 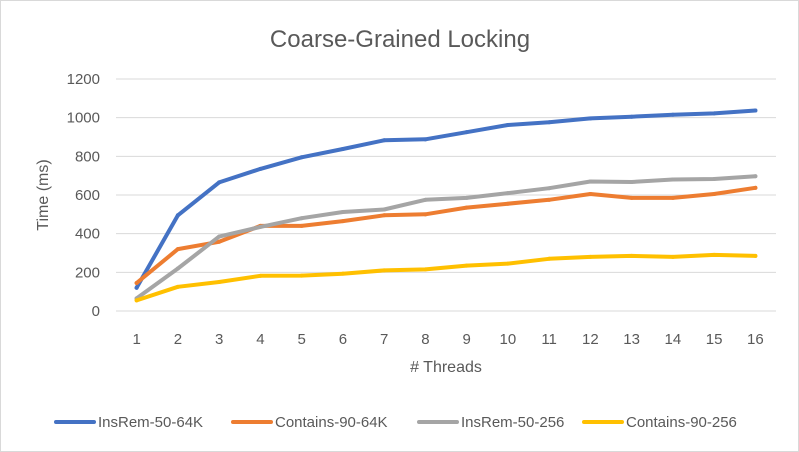 What do you see at coordinates (447, 339) in the screenshot?
I see `x-axis-ticks: 1 2 3 4 5 6 7 8 9 10 11 12 13 14 15 16` at bounding box center [447, 339].